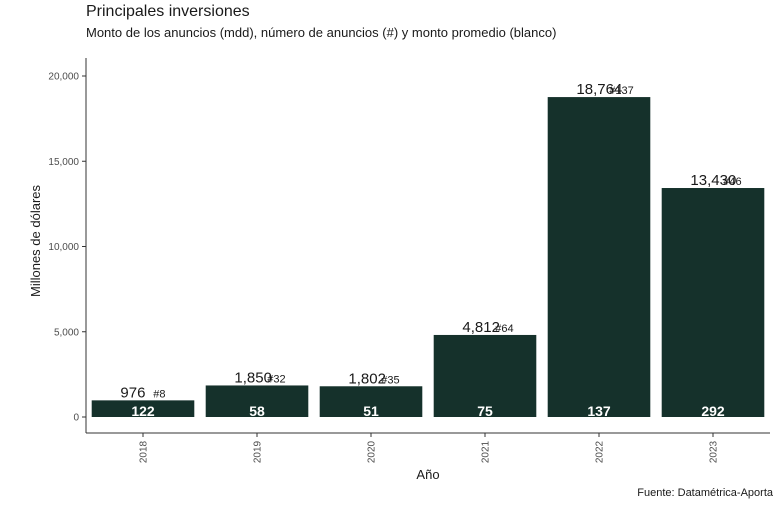 This screenshot has height=507, width=781. I want to click on value-label: 976, so click(132, 392).